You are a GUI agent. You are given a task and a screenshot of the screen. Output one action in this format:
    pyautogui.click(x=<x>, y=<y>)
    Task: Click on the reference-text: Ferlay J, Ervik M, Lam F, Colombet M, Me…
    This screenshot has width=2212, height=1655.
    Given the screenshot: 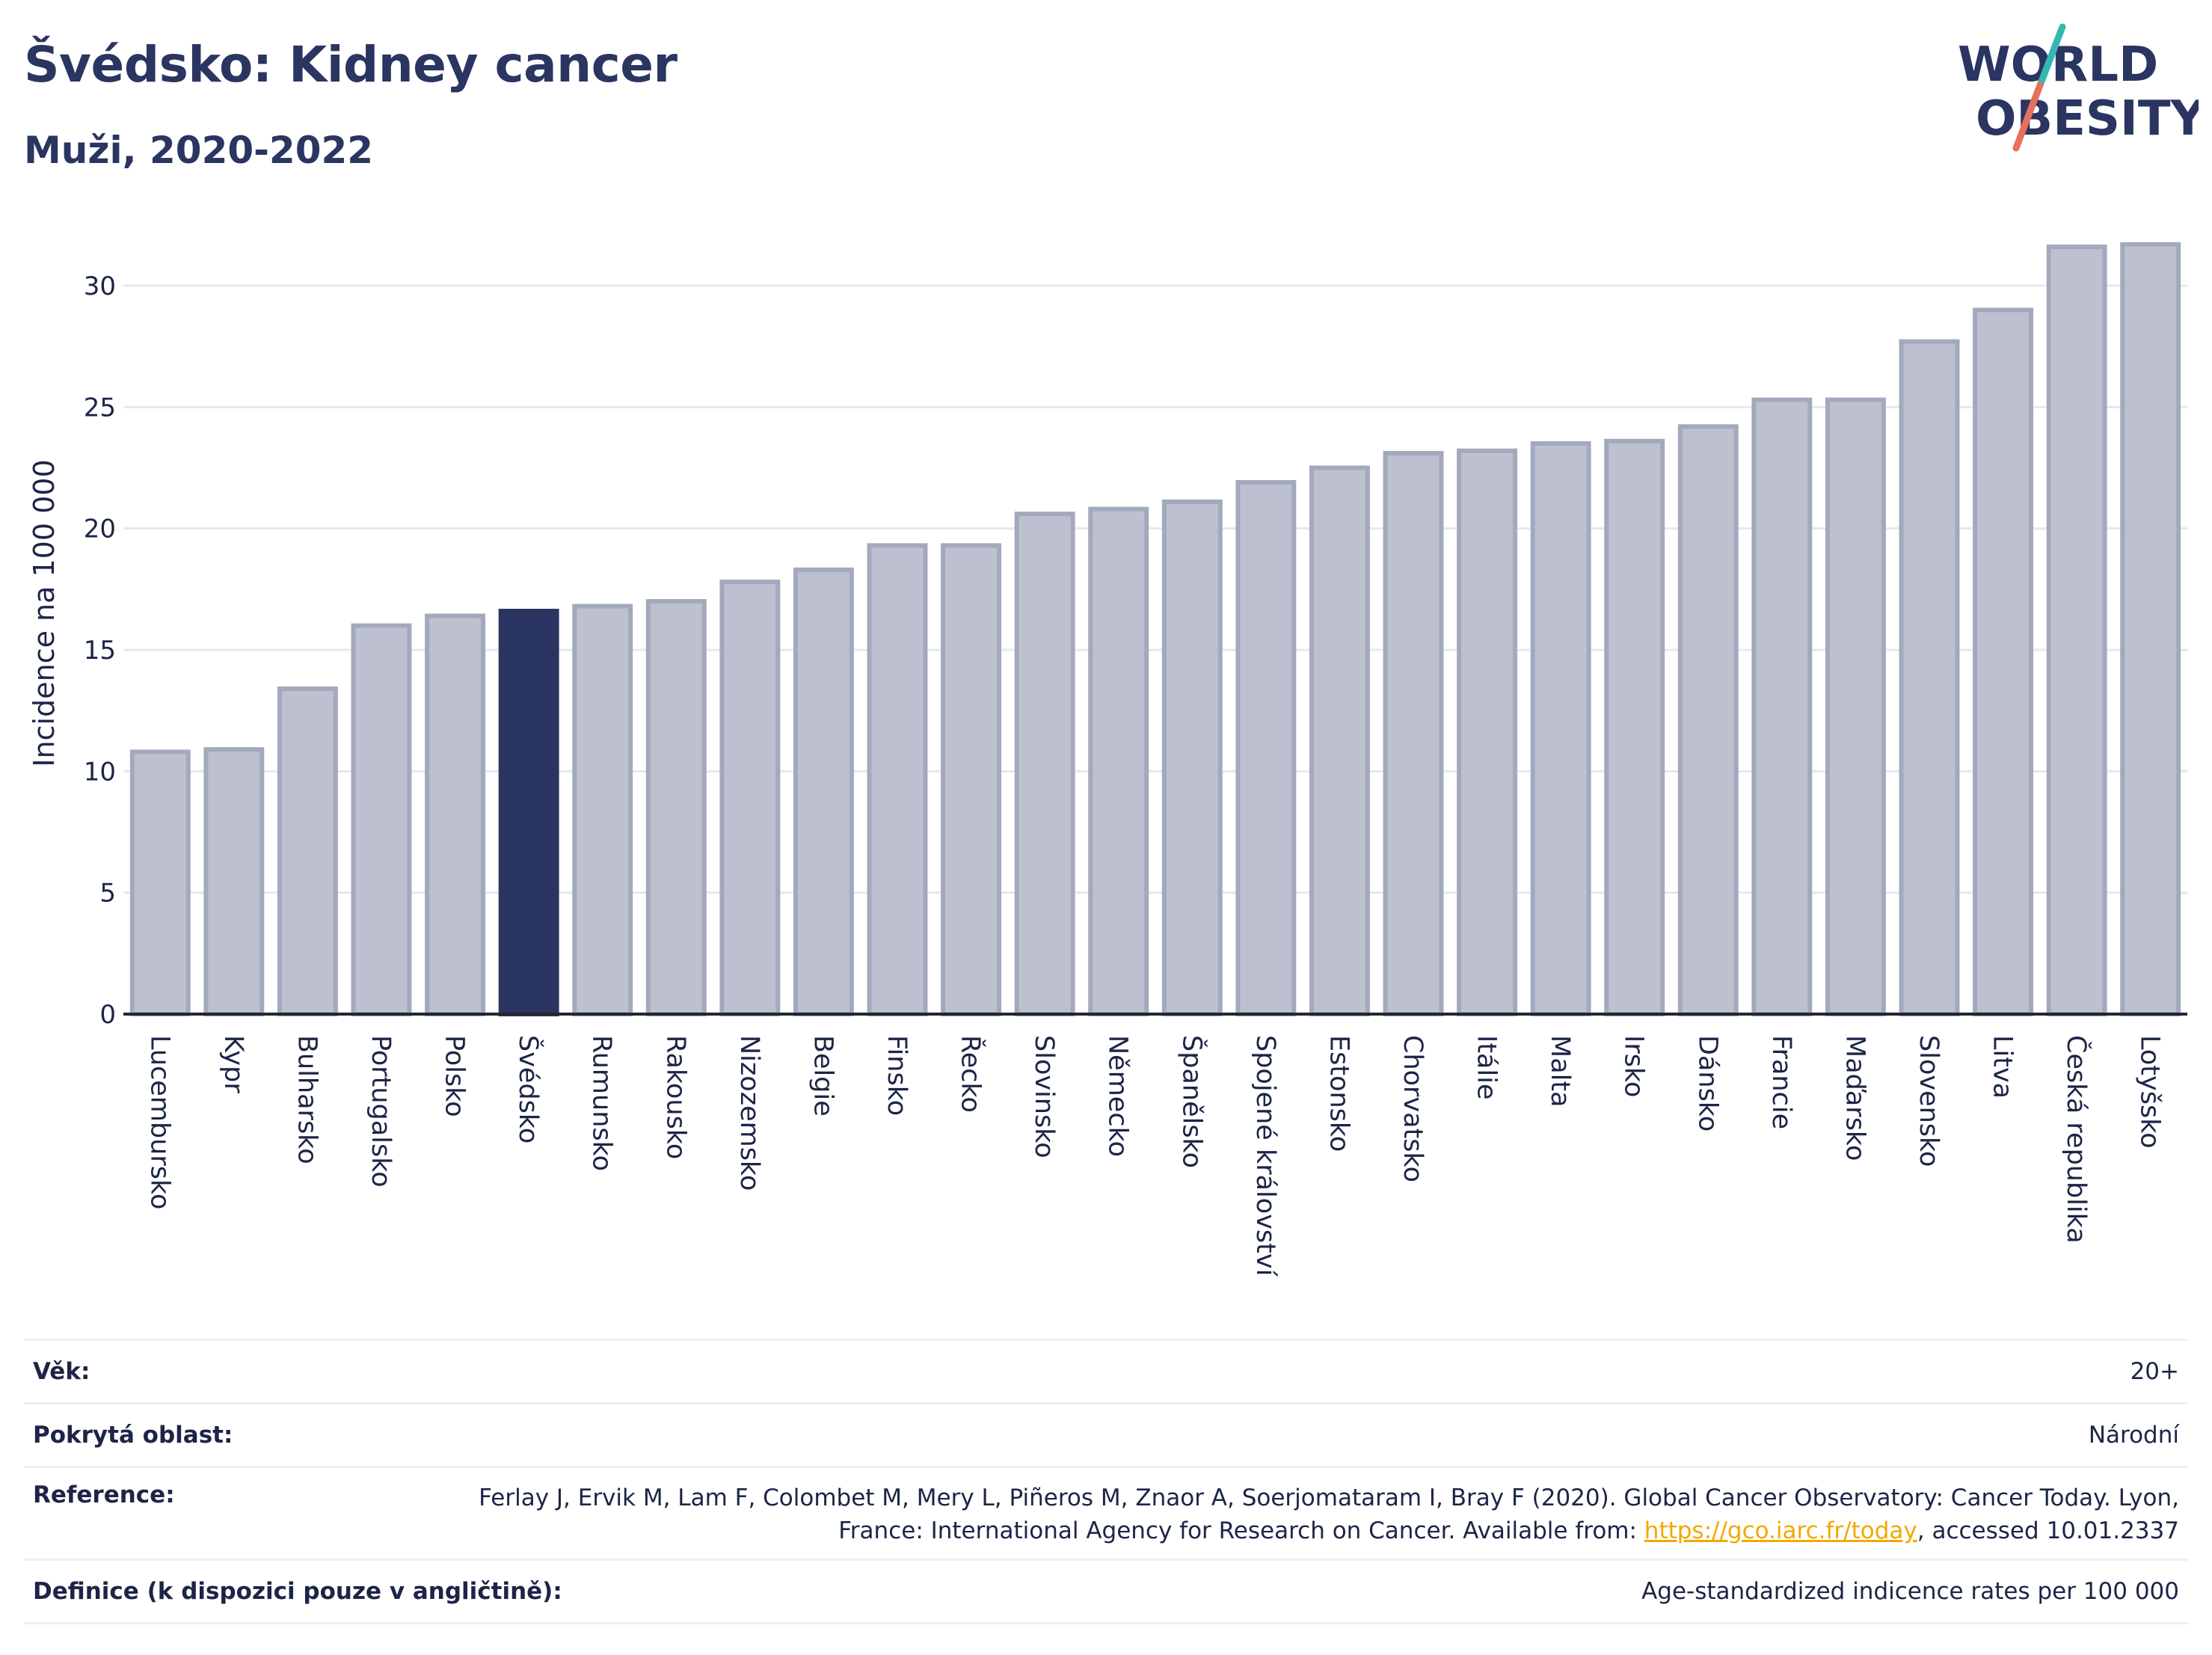 What is the action you would take?
    pyautogui.click(x=1329, y=1514)
    